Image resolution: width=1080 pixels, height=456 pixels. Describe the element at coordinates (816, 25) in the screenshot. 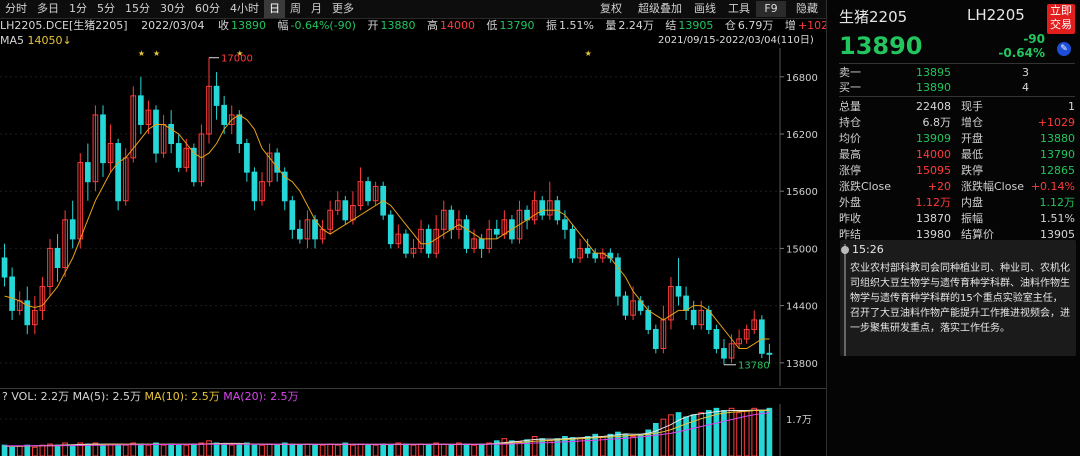

I see `oichg-value: +1029` at that location.